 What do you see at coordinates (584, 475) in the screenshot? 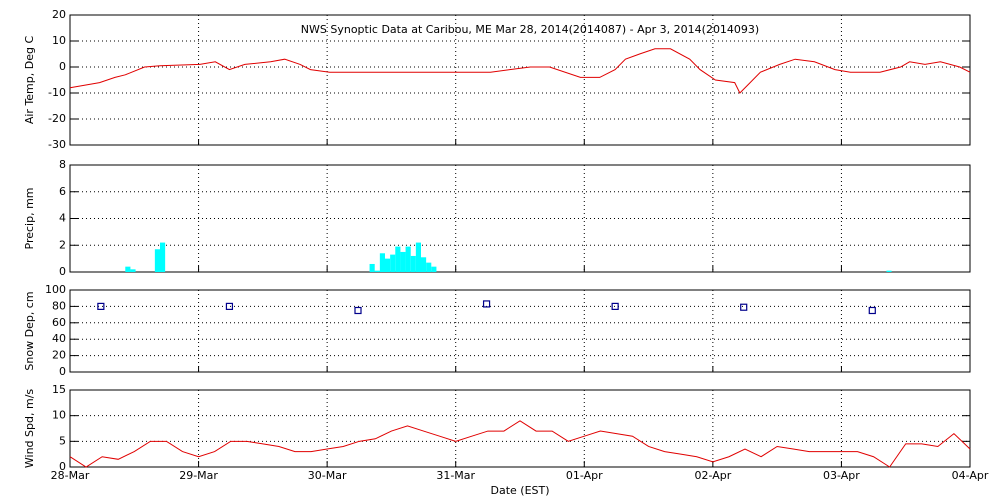
I see `x-tick-label: 01-Apr` at bounding box center [584, 475].